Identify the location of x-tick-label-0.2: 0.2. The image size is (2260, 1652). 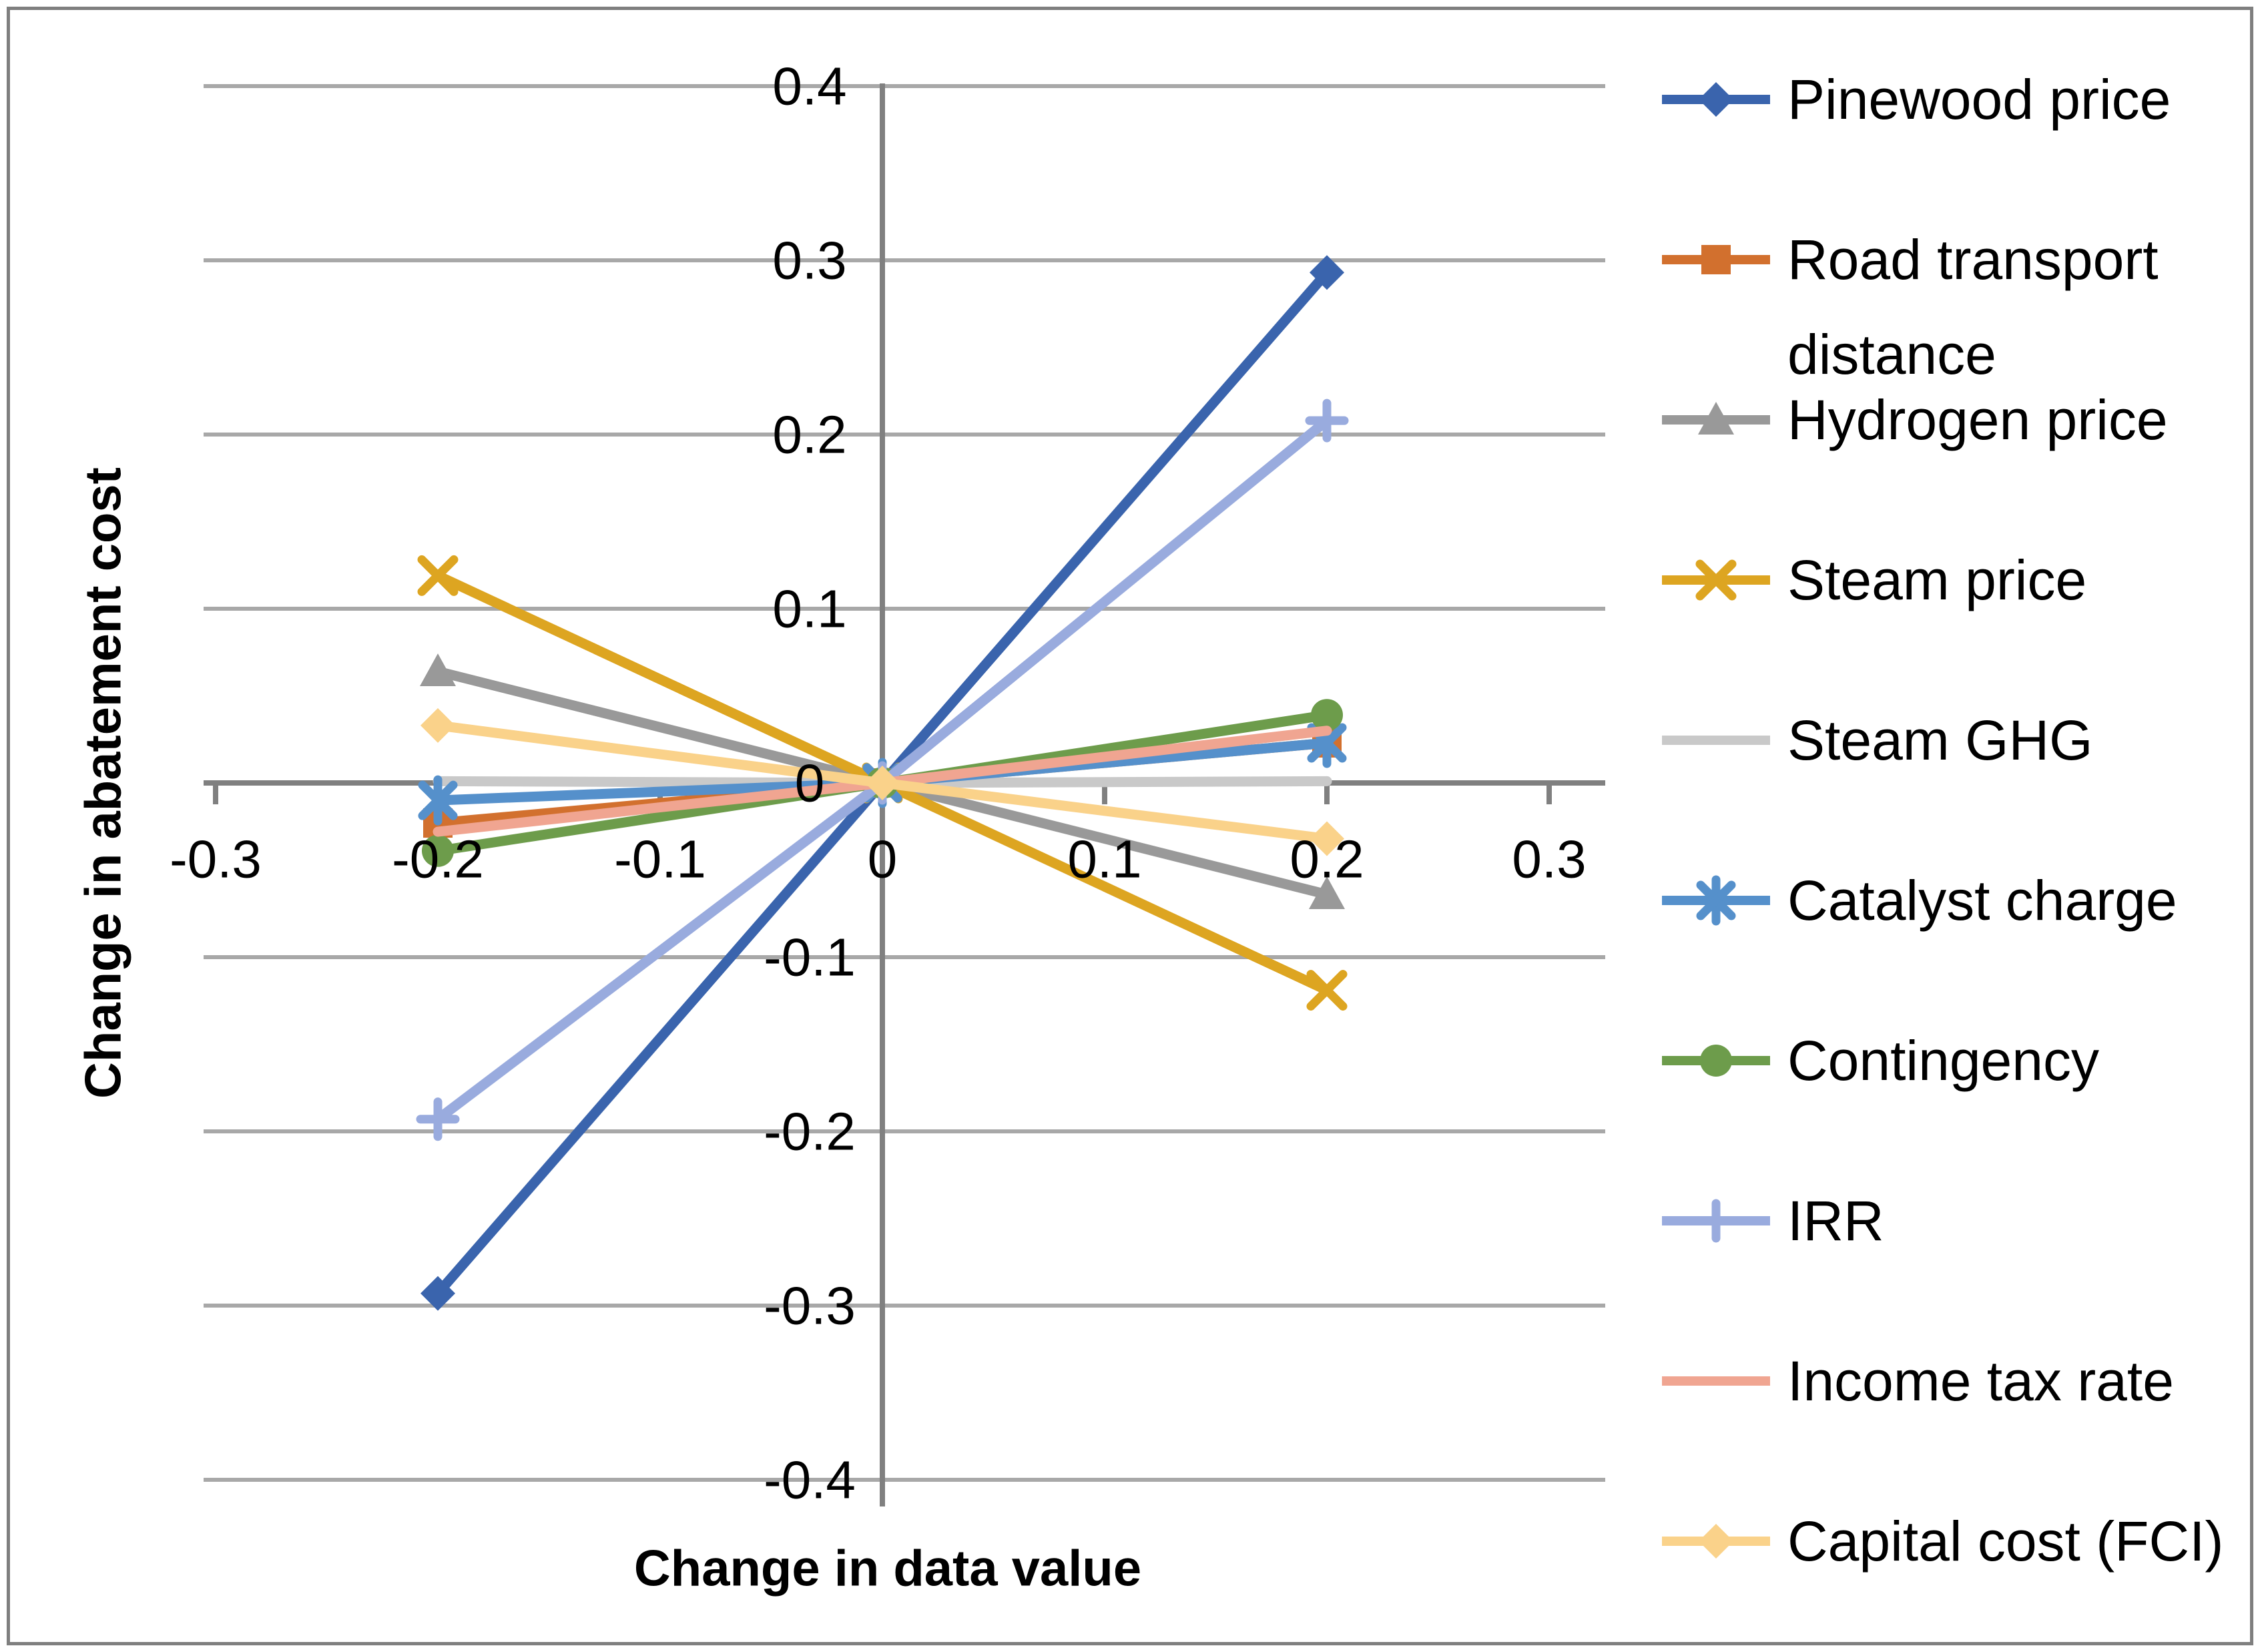
(1327, 859).